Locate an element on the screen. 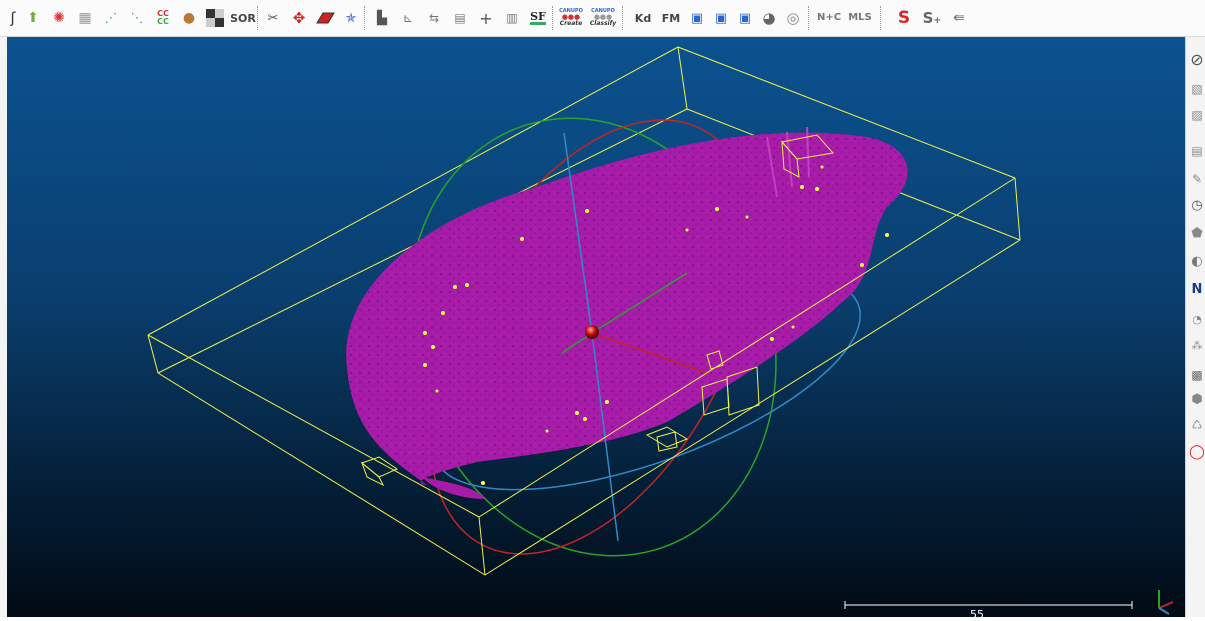  export-image-icon: ▣ is located at coordinates (697, 18).